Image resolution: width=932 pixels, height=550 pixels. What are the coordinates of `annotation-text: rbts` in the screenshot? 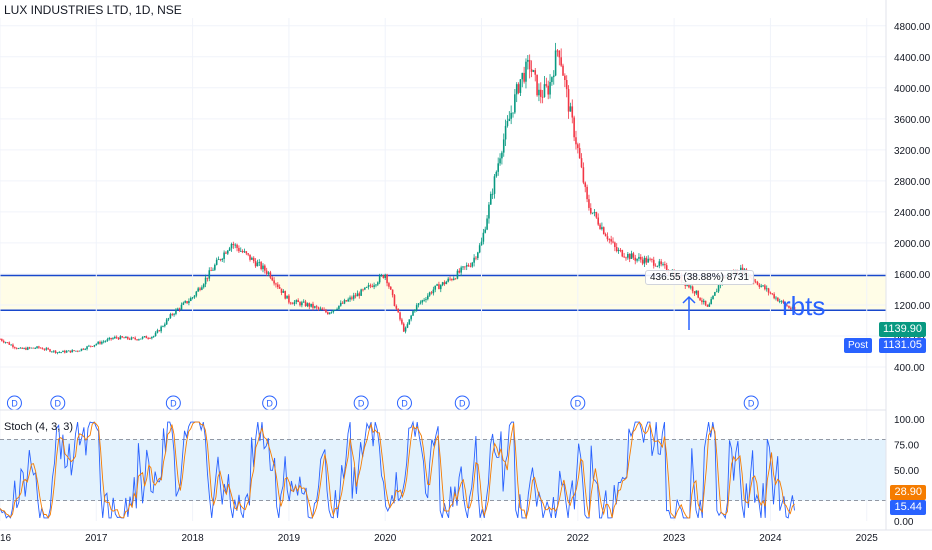 It's located at (804, 306).